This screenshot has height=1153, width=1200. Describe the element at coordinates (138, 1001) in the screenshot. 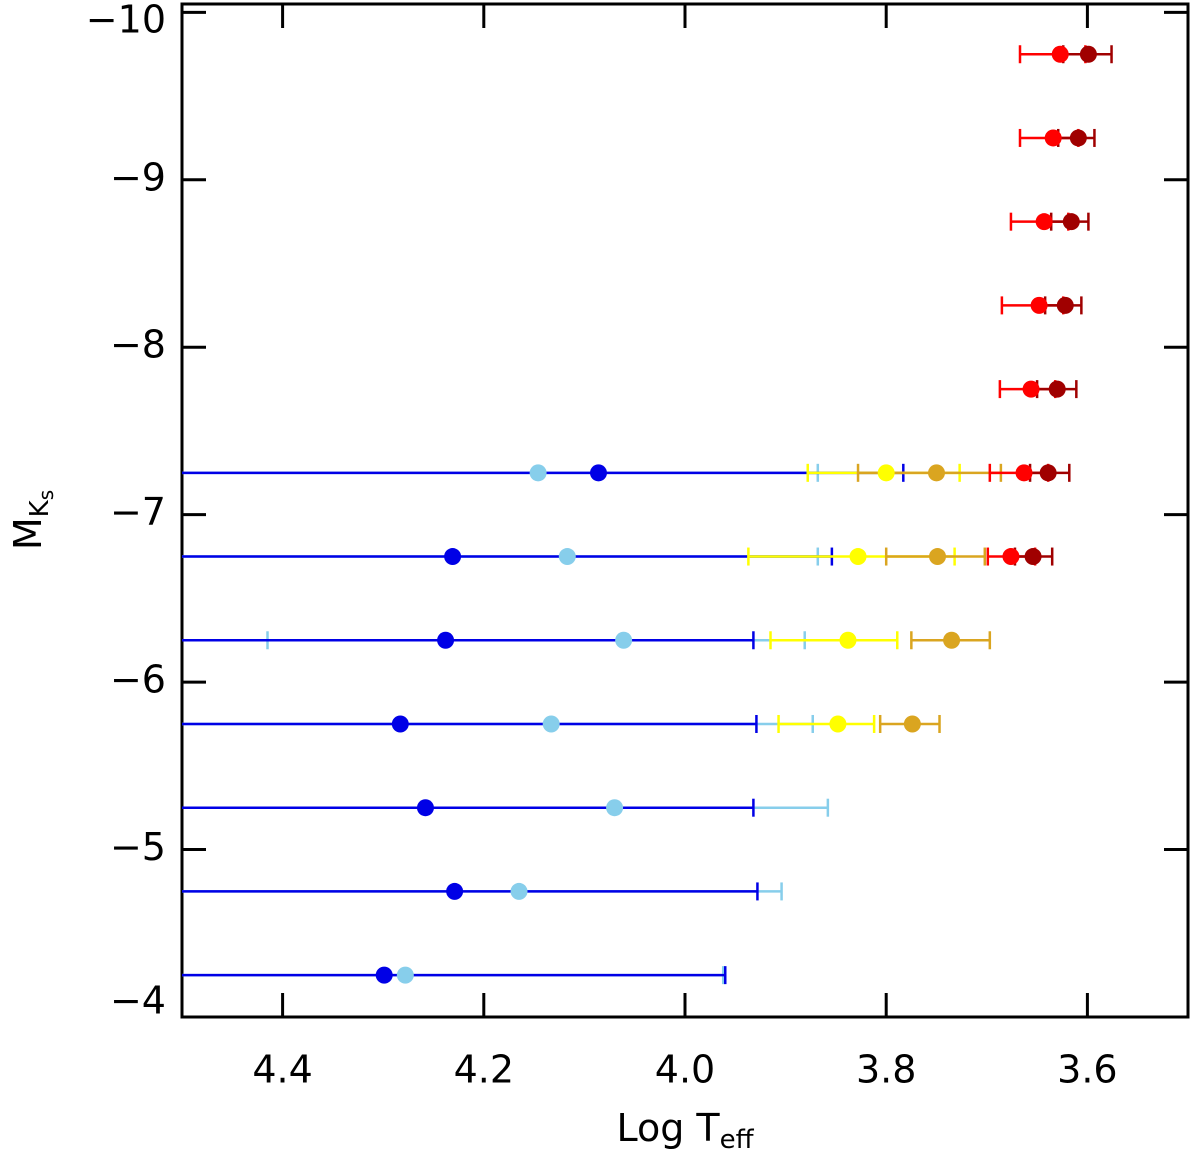

I see `y-tick-label: −4` at that location.